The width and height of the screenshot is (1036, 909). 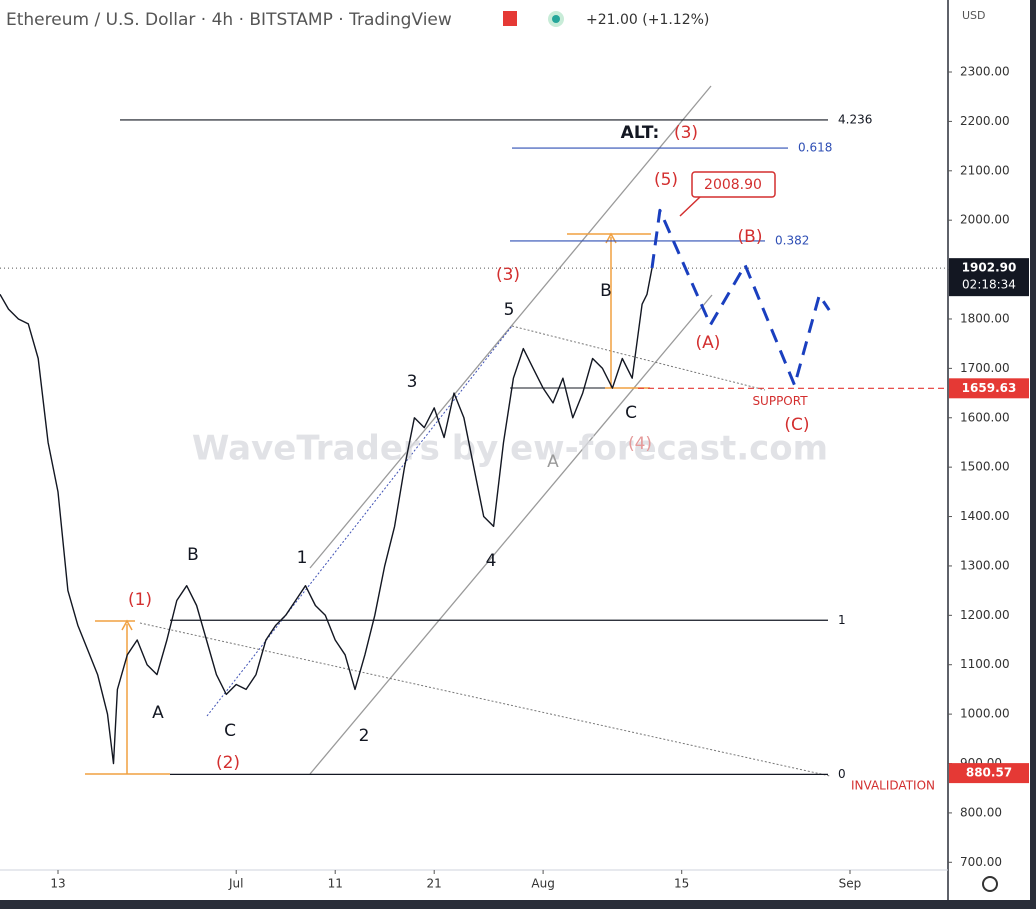 What do you see at coordinates (235, 884) in the screenshot?
I see `x-tick-label: Jul` at bounding box center [235, 884].